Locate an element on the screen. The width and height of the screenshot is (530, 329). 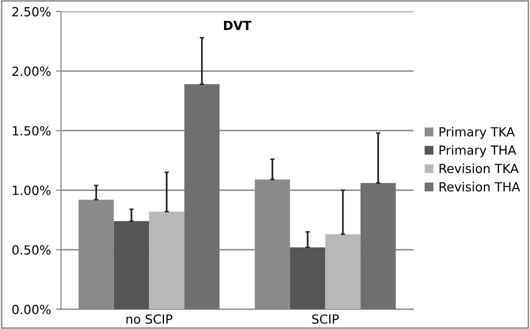
text: DVT is located at coordinates (238, 25).